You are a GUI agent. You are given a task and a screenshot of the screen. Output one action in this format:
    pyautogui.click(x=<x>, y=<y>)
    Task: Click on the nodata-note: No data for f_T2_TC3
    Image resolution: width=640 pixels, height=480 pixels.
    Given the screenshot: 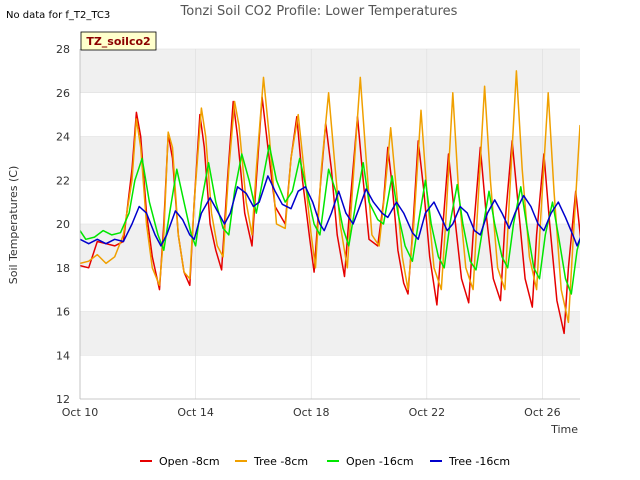 What is the action you would take?
    pyautogui.click(x=58, y=15)
    